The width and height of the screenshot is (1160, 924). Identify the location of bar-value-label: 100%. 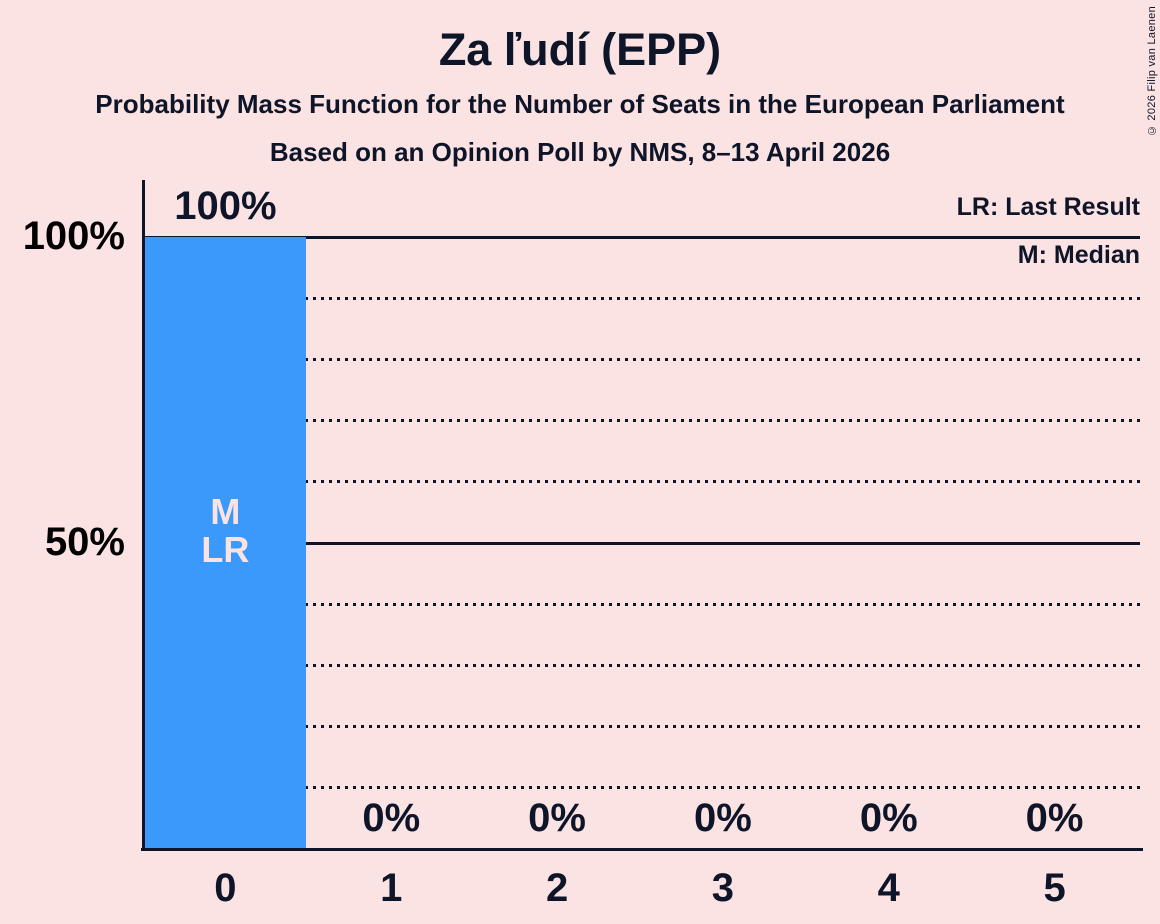
(225, 206).